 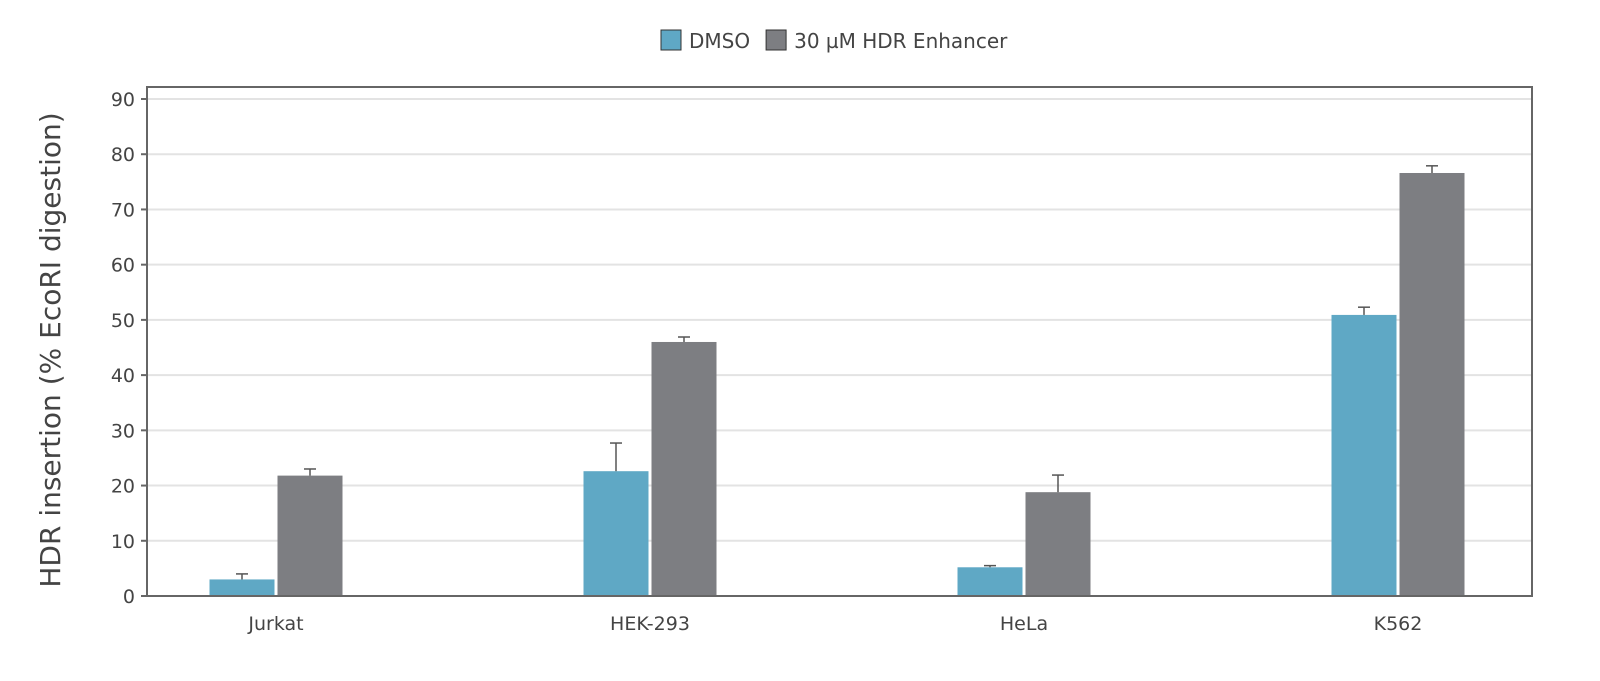 What do you see at coordinates (123, 100) in the screenshot?
I see `y-tick-label: 90` at bounding box center [123, 100].